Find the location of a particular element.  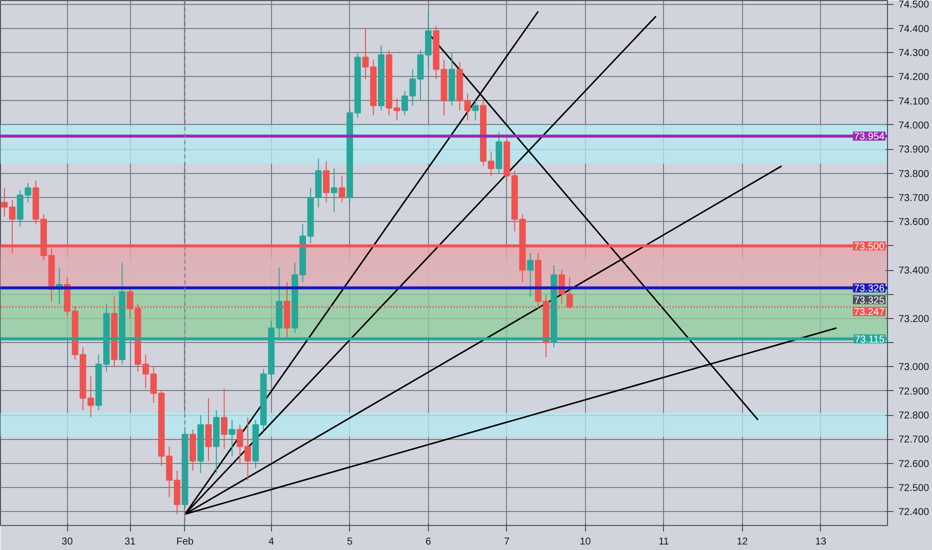

x-tick-label: Feb is located at coordinates (185, 542).